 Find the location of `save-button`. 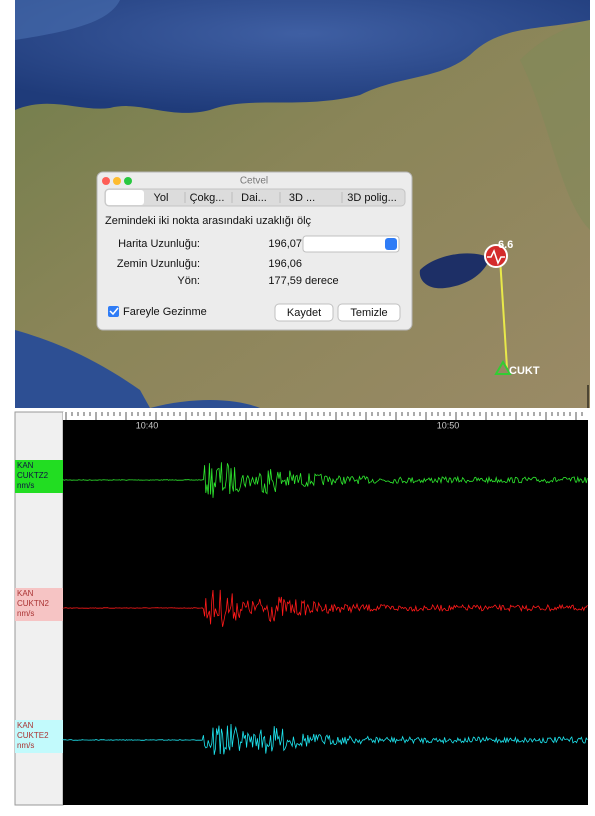

save-button is located at coordinates (304, 312).